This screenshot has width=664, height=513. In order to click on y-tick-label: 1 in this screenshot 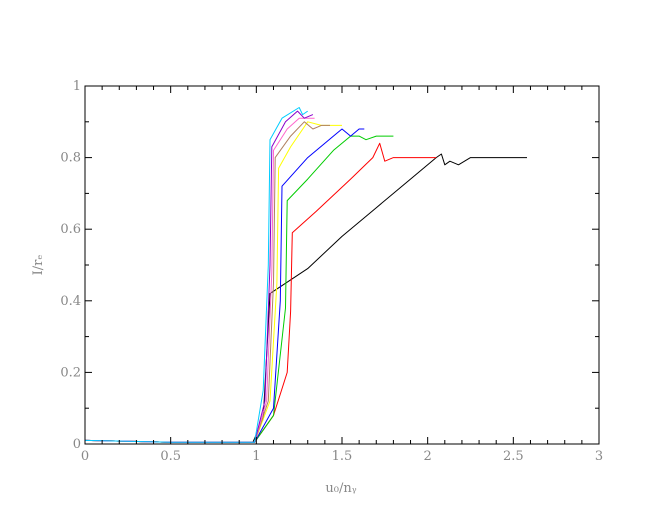, I will do `click(77, 86)`.